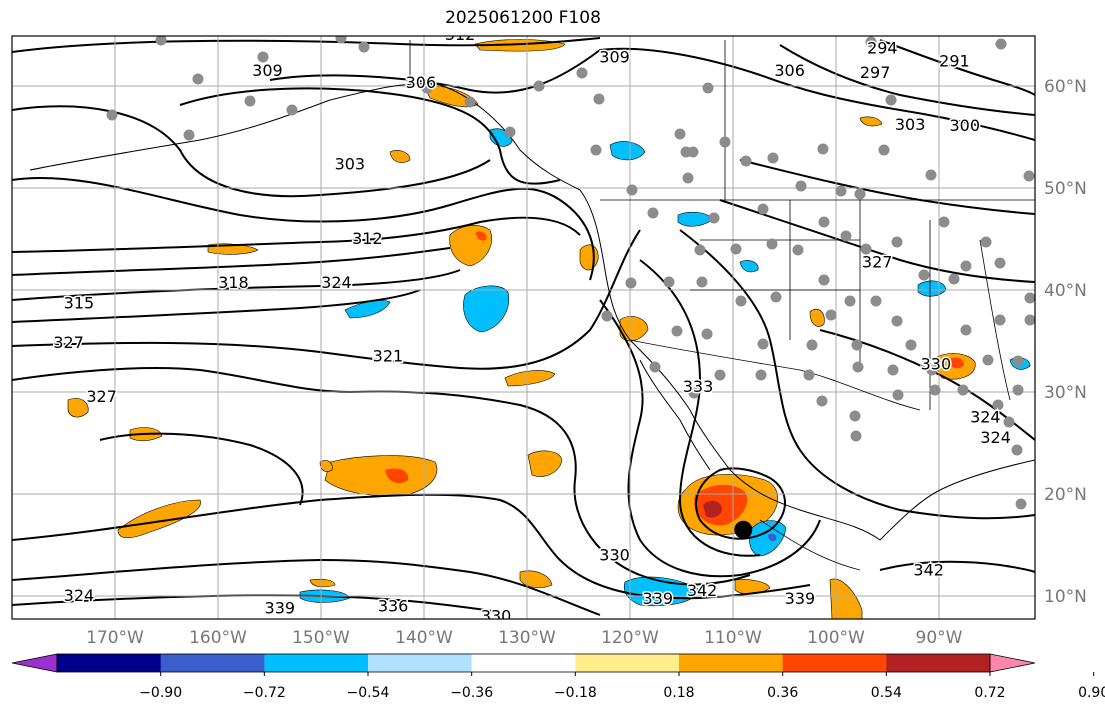  Describe the element at coordinates (575, 693) in the screenshot. I see `colorbar-tick-label-4: −0.18` at that location.